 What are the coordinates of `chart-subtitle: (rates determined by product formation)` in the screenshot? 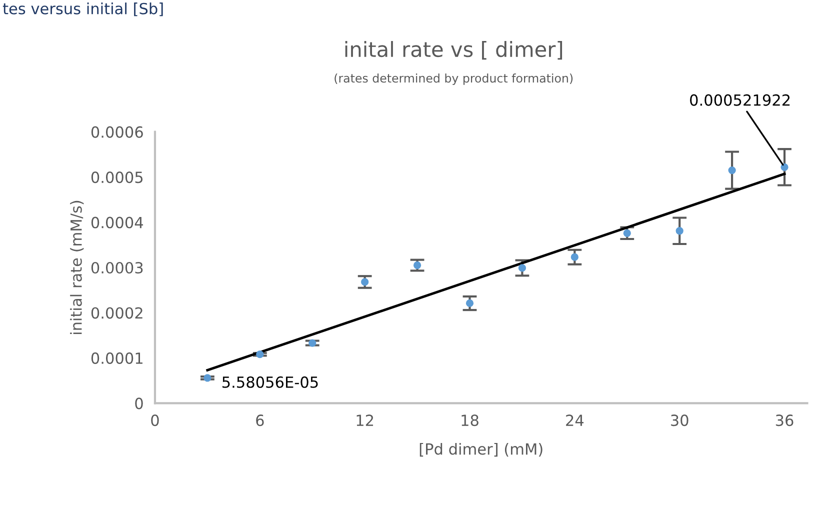 It's located at (453, 79).